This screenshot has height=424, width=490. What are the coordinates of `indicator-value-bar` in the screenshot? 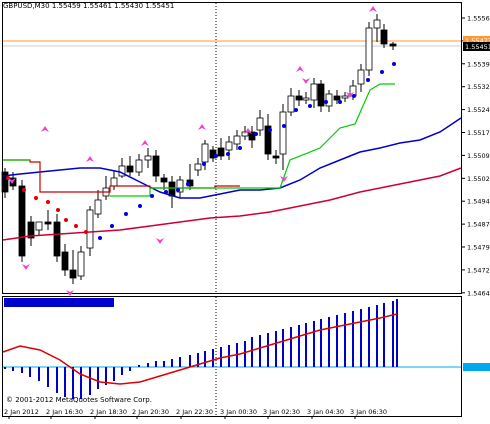 It's located at (59, 302).